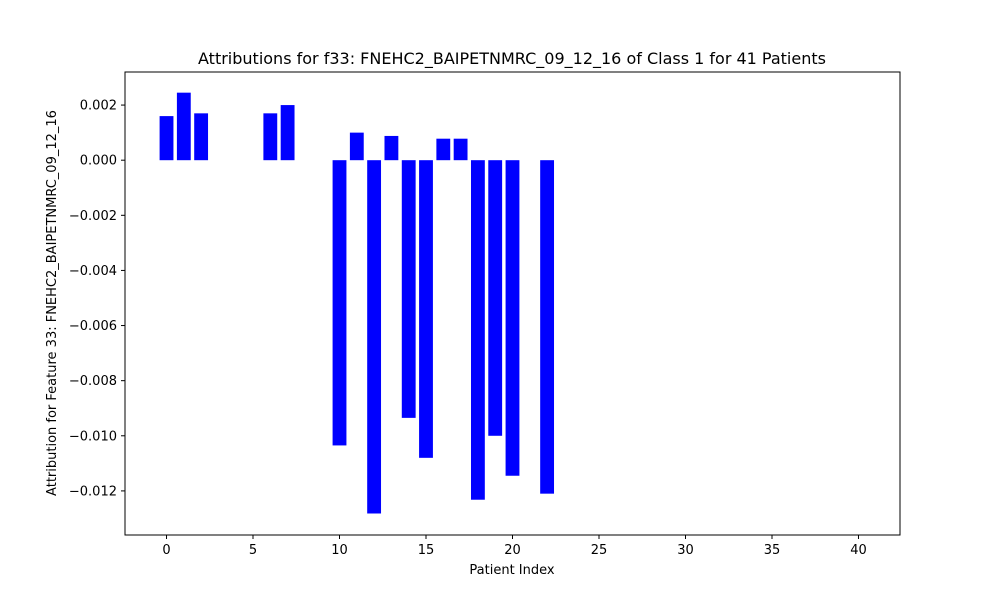 The image size is (1000, 600). I want to click on x-tick-label: 15, so click(426, 550).